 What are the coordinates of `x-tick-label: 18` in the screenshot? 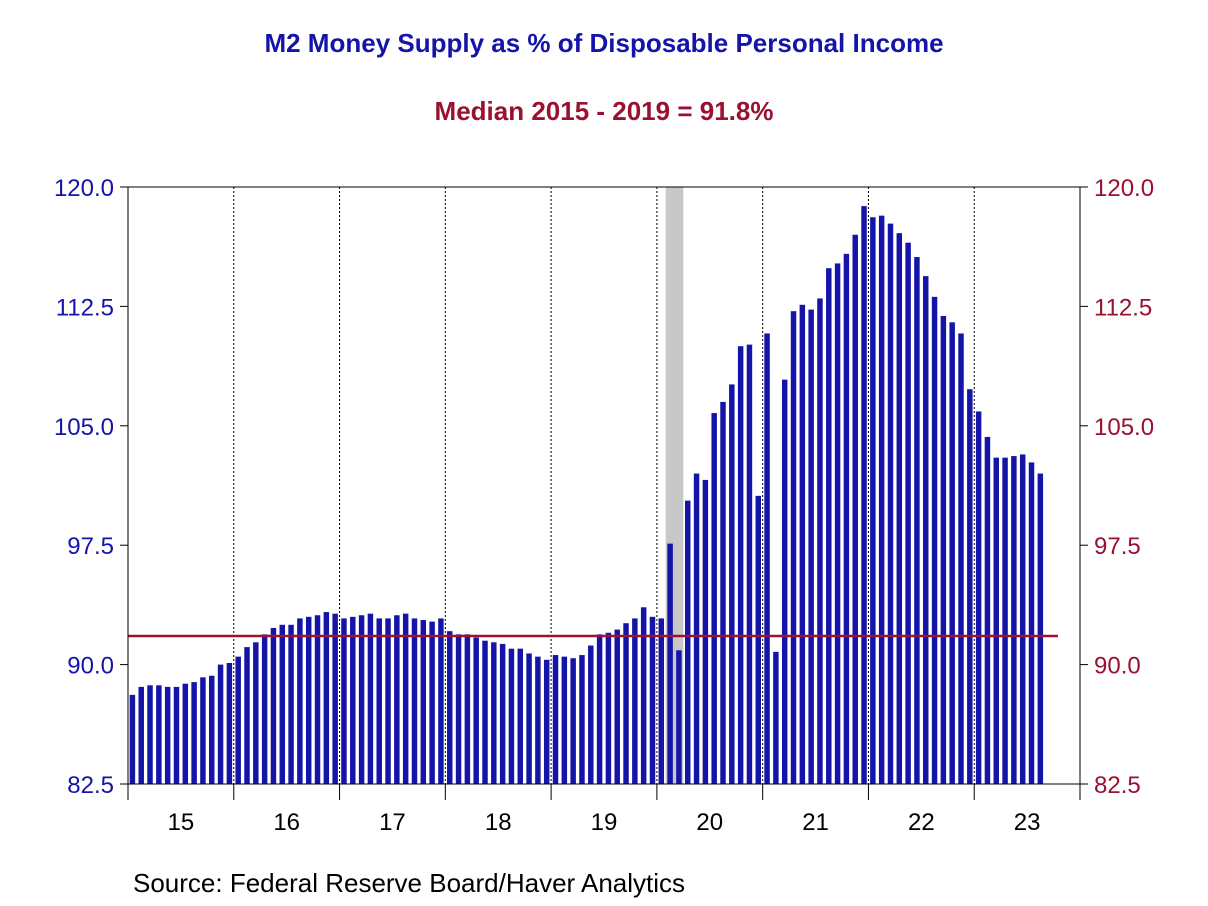 It's located at (498, 822).